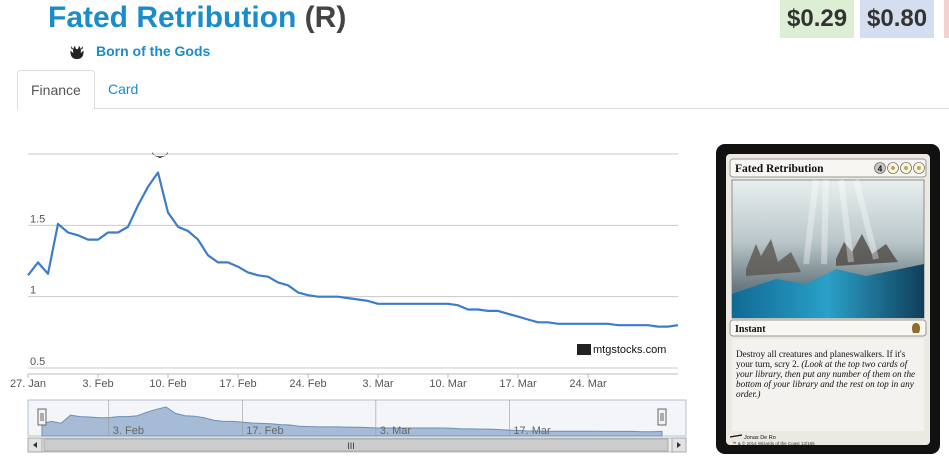 The image size is (949, 458). I want to click on scrollbar-grip: III, so click(351, 446).